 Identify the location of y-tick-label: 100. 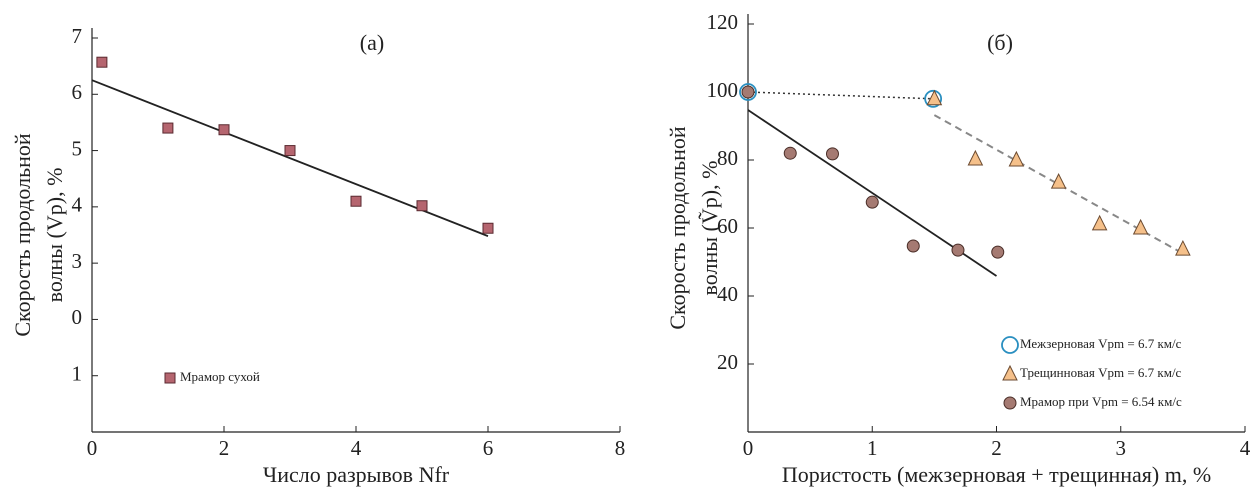
(723, 90).